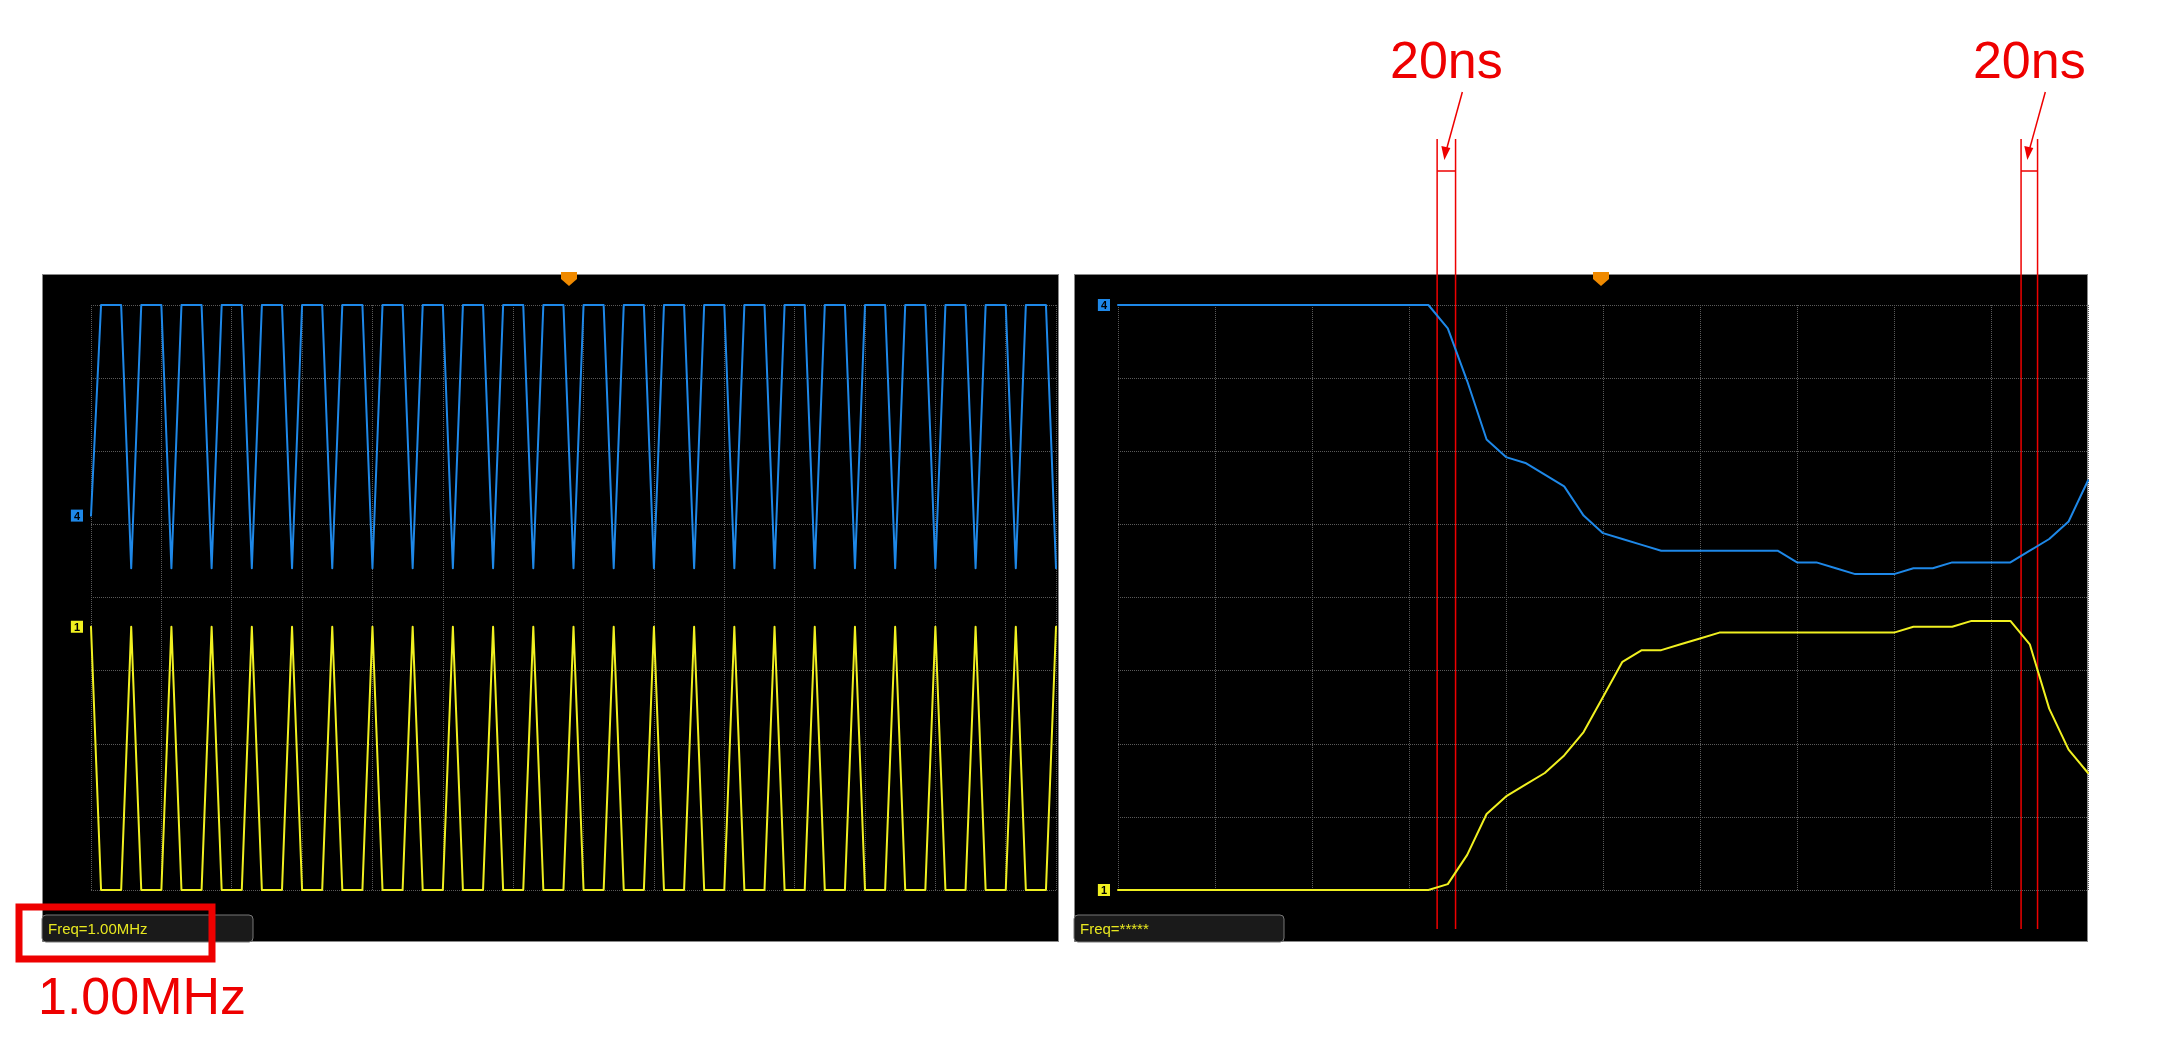  Describe the element at coordinates (142, 996) in the screenshot. I see `text: 1.00MHz` at that location.